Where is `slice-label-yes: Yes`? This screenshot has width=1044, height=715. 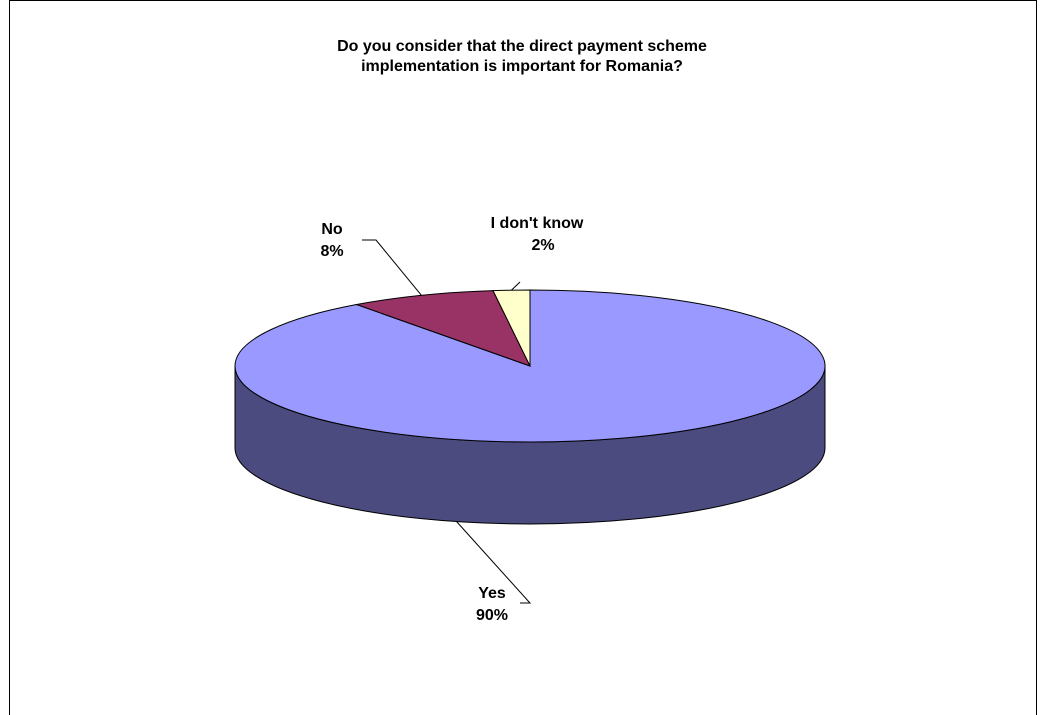 slice-label-yes: Yes is located at coordinates (492, 593).